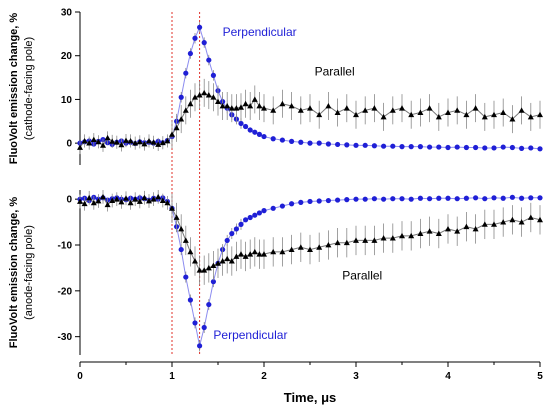 The height and width of the screenshot is (411, 550). I want to click on y-tick-label-top: 30, so click(67, 13).